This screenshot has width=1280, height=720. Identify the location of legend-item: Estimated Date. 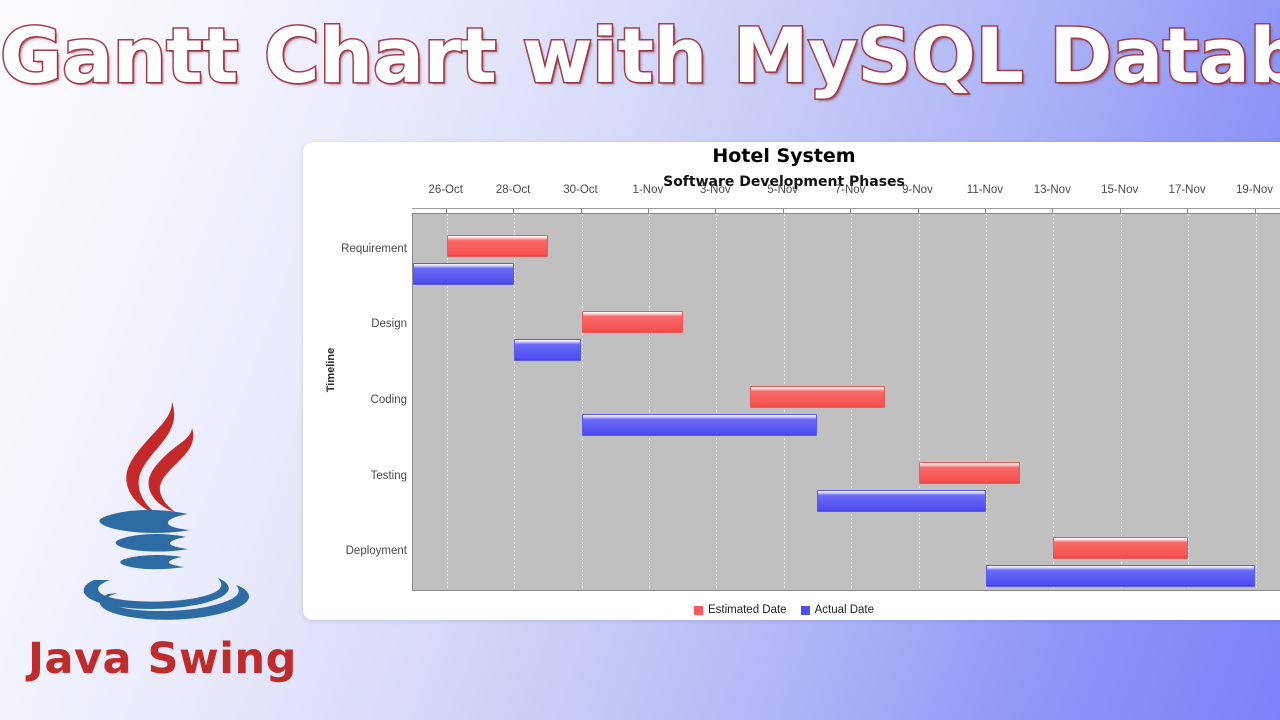
(740, 610).